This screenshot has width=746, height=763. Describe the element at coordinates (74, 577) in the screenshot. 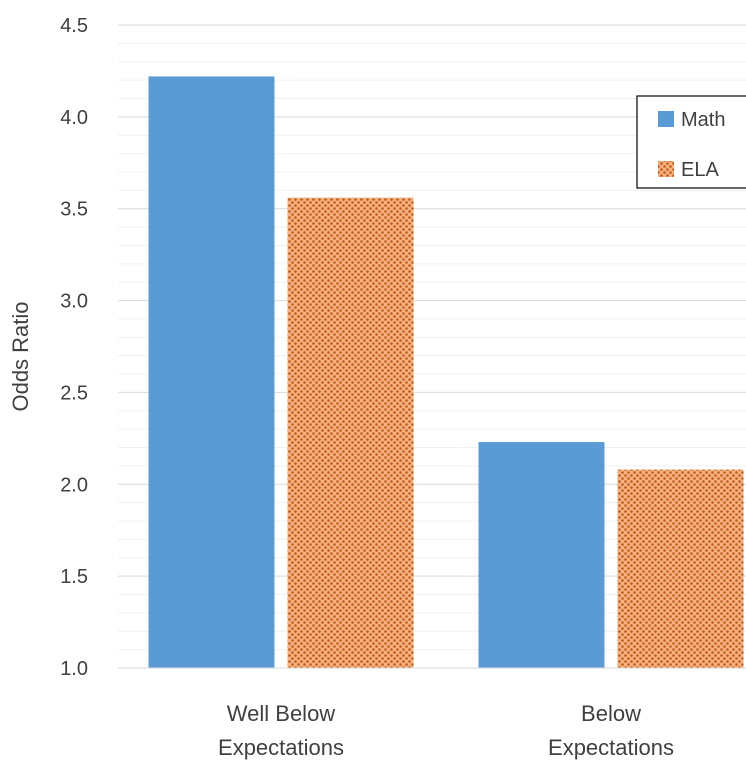

I see `y-tick-label: 1.5` at that location.